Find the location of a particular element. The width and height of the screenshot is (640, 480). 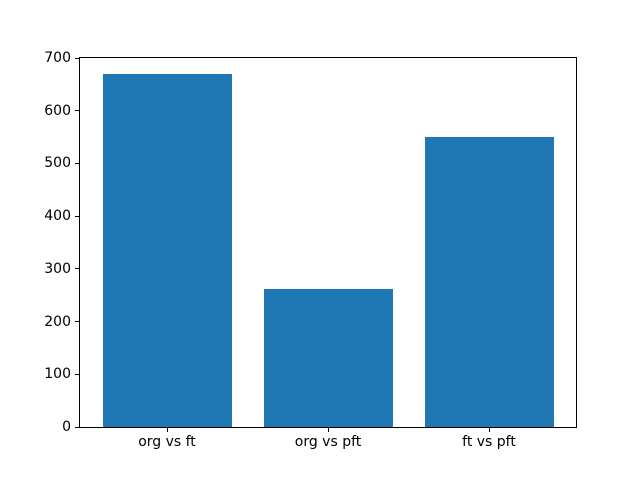

bar-org-vs-pft is located at coordinates (328, 358).